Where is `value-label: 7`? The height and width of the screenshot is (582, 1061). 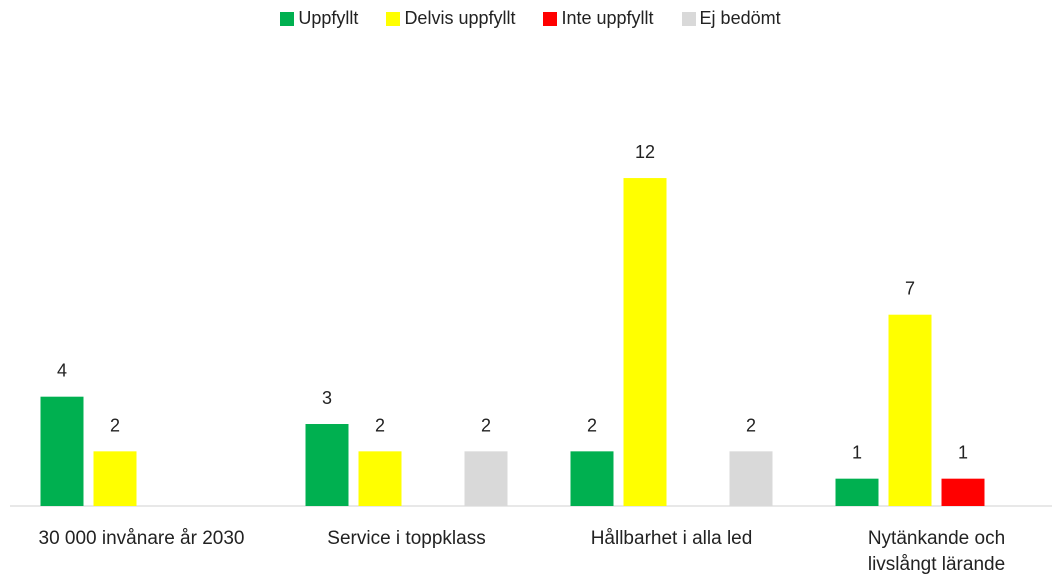 value-label: 7 is located at coordinates (910, 289).